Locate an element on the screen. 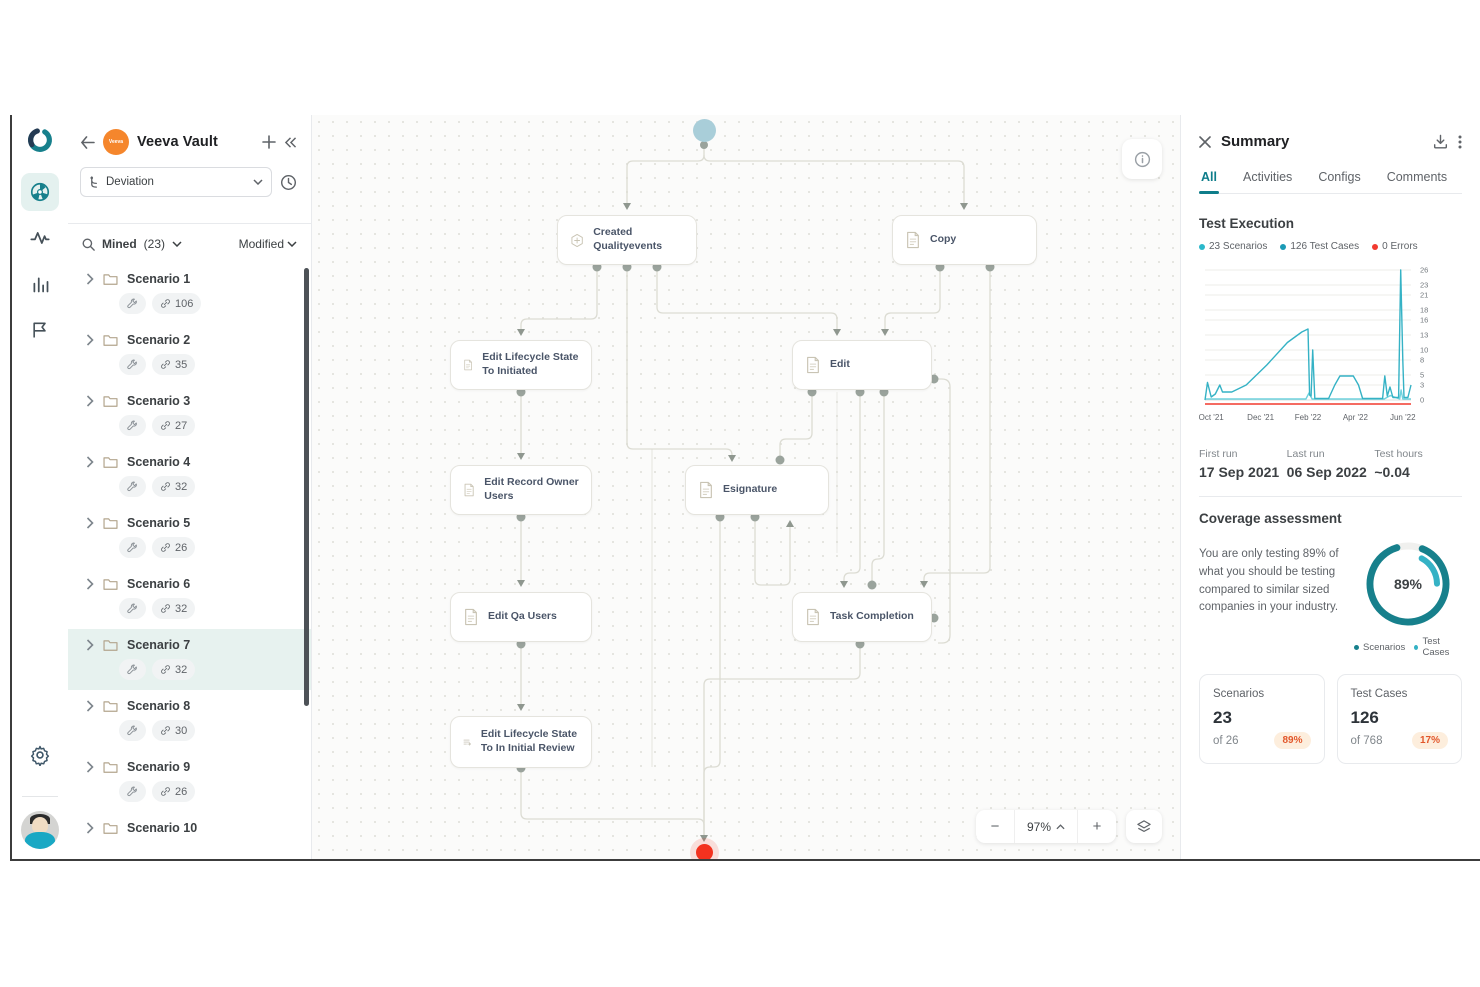  scenario-item: Scenario 2 35 is located at coordinates (189, 354).